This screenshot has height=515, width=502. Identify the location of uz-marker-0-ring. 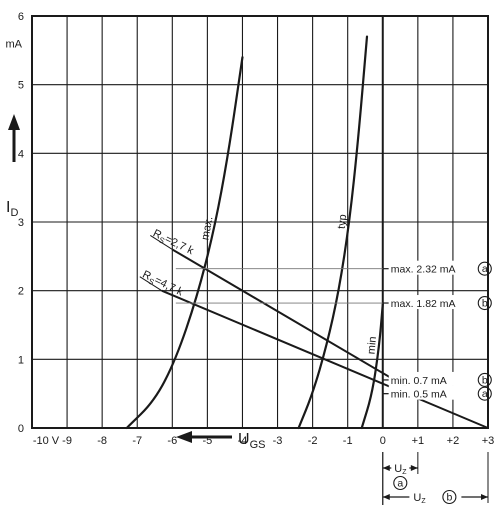
(400, 483).